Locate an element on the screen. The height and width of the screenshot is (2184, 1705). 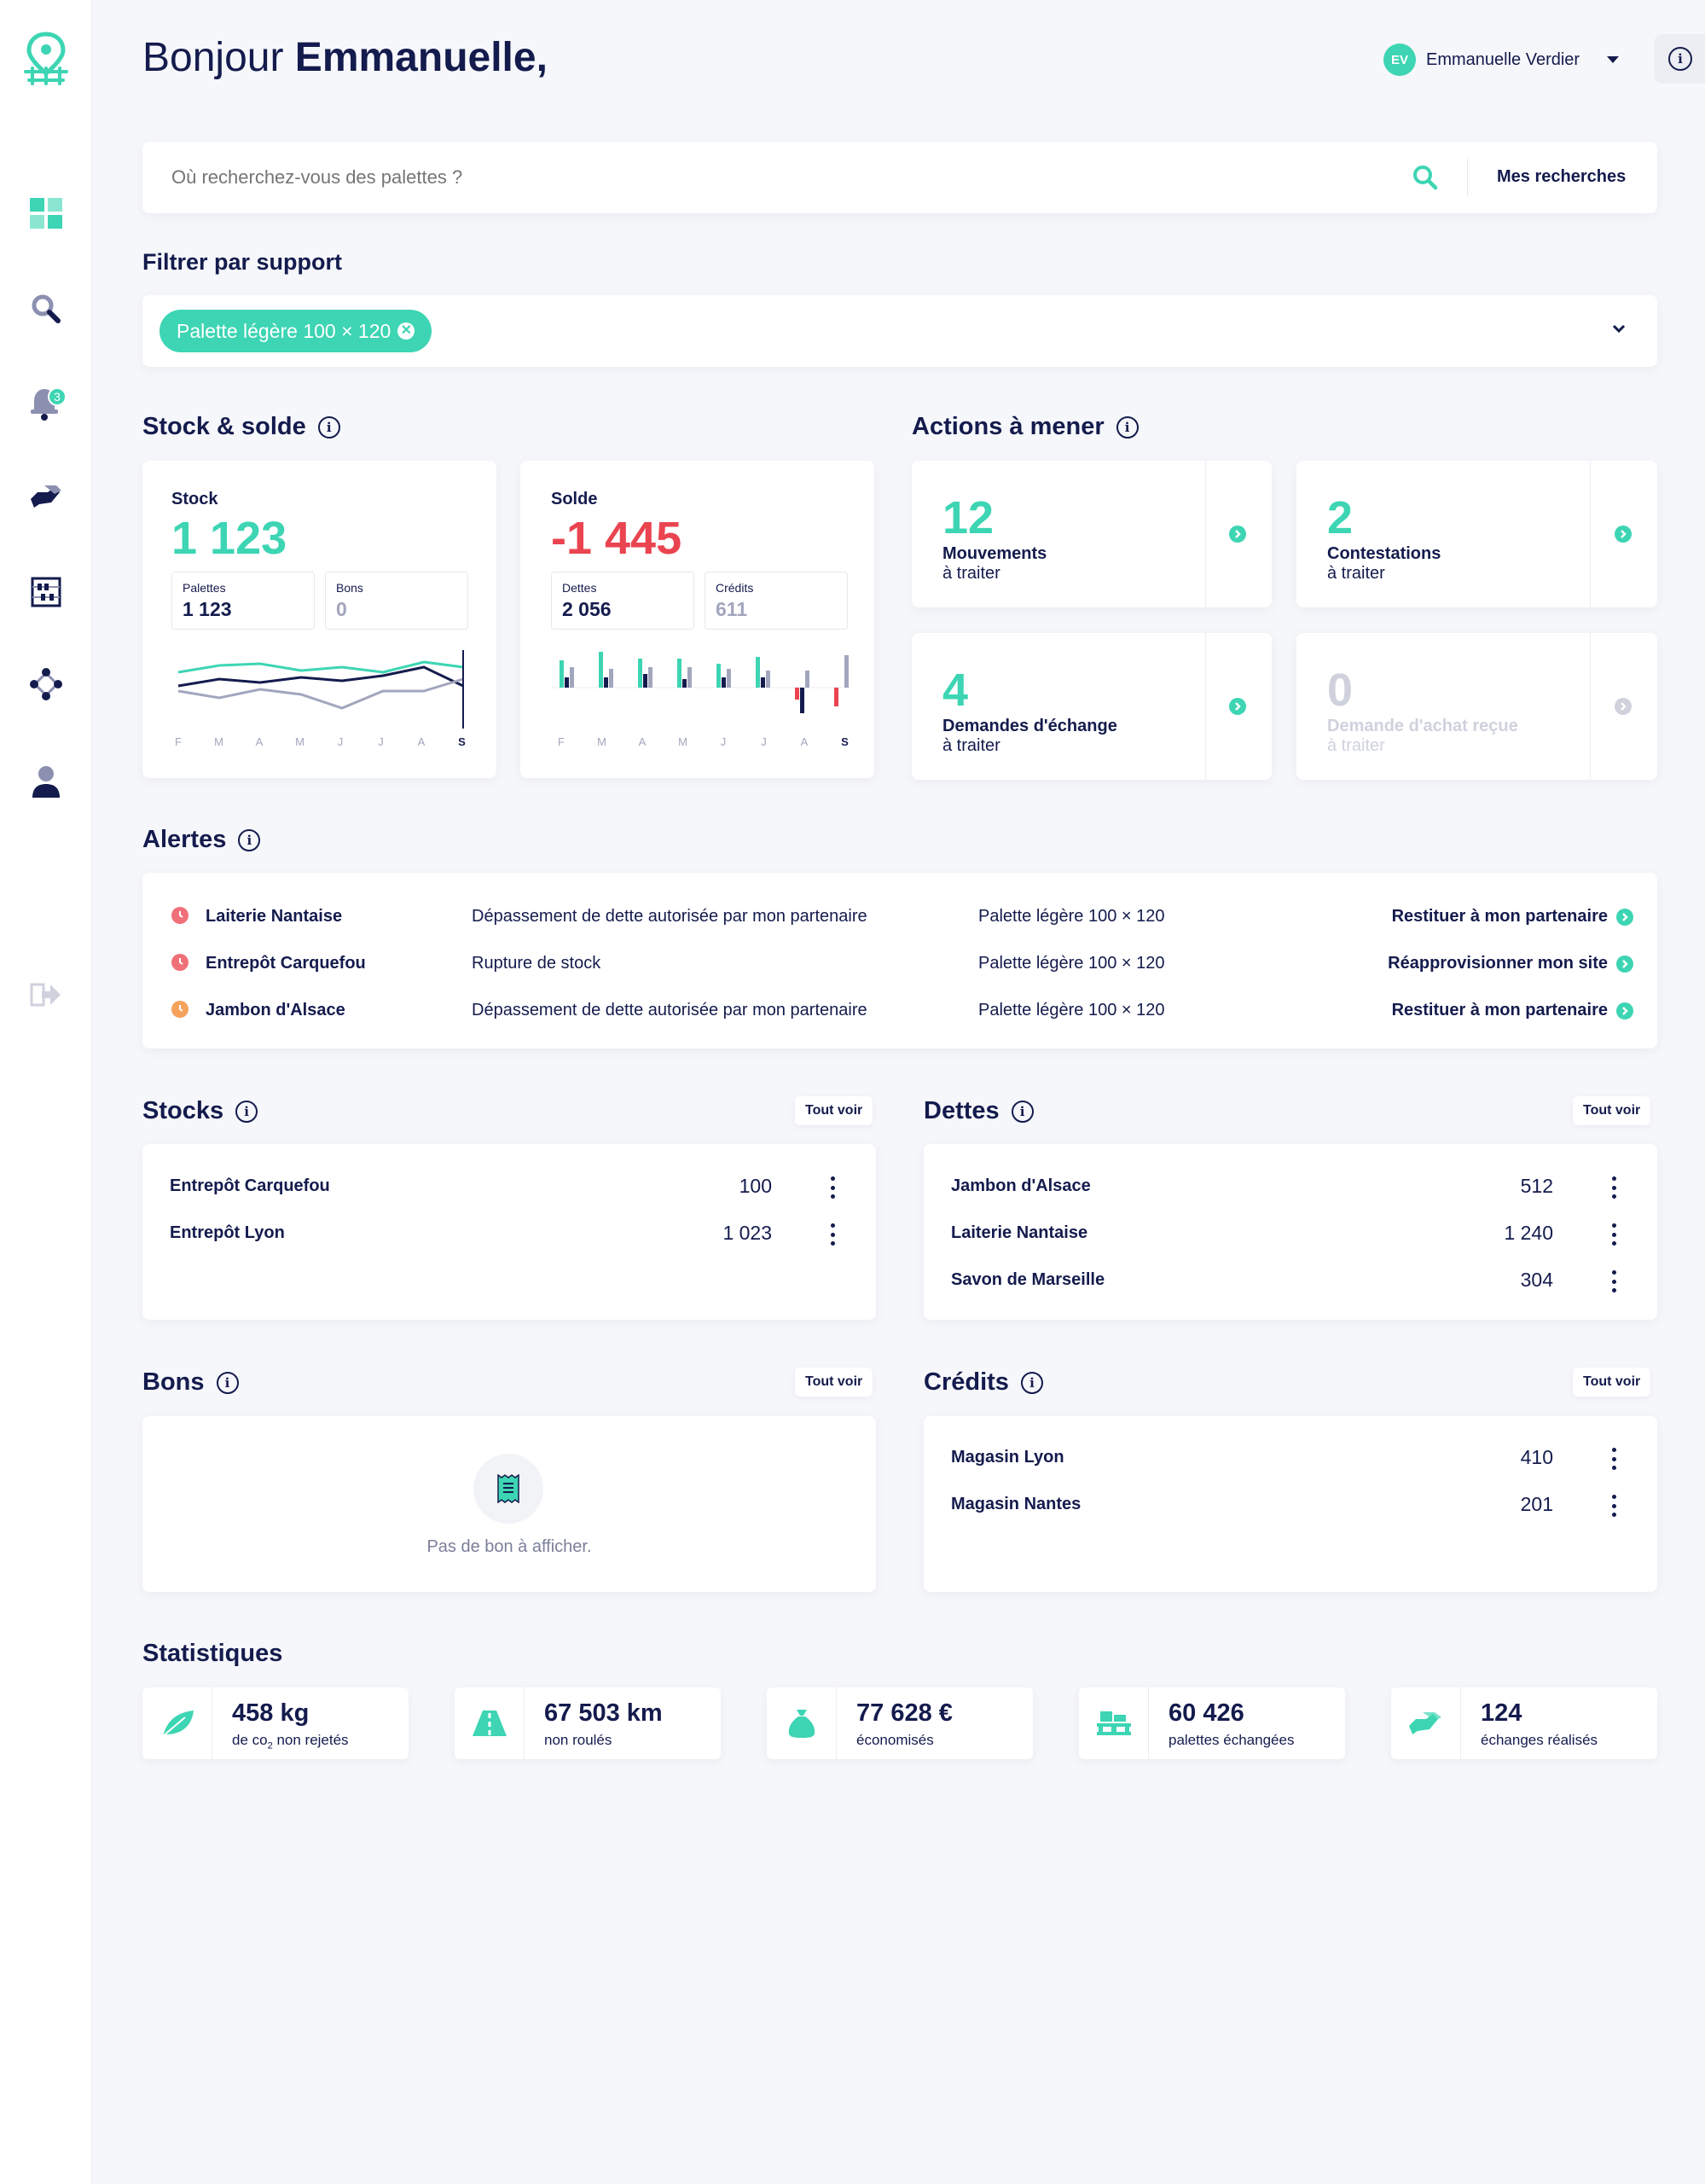
bons-label: Bons is located at coordinates (349, 588).